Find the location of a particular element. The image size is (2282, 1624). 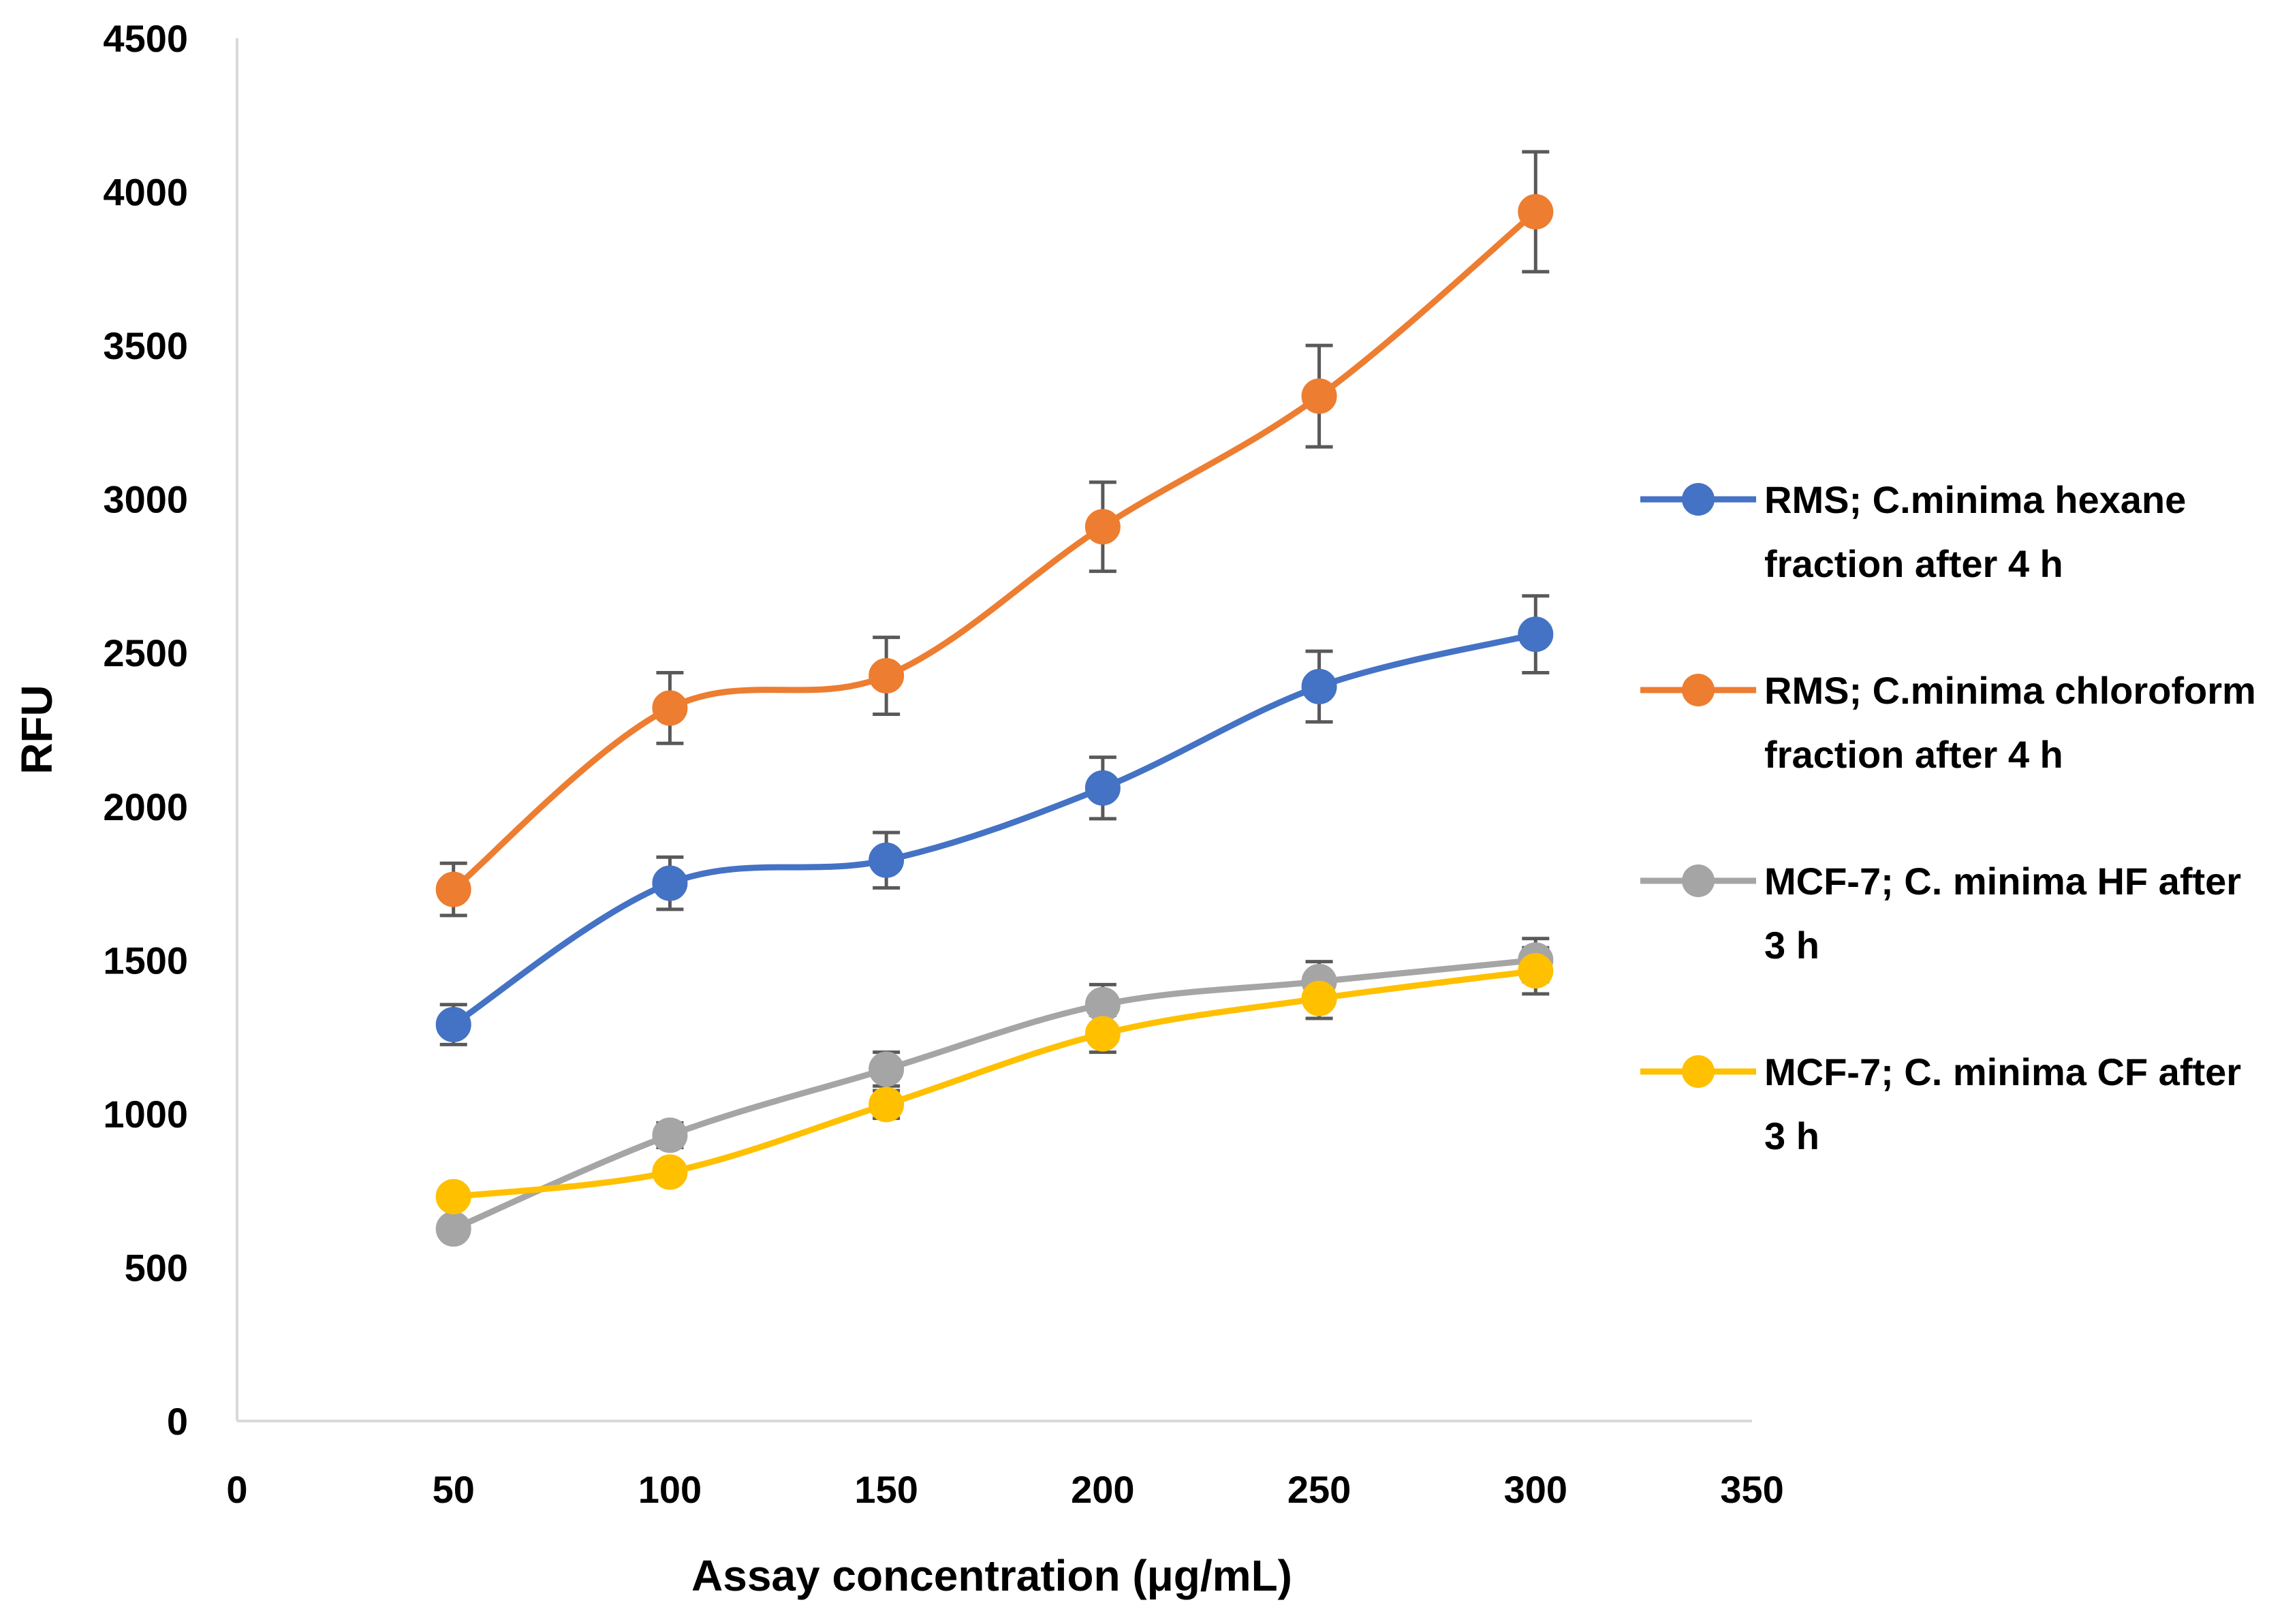

y-tick-label: 1500 is located at coordinates (145, 960).